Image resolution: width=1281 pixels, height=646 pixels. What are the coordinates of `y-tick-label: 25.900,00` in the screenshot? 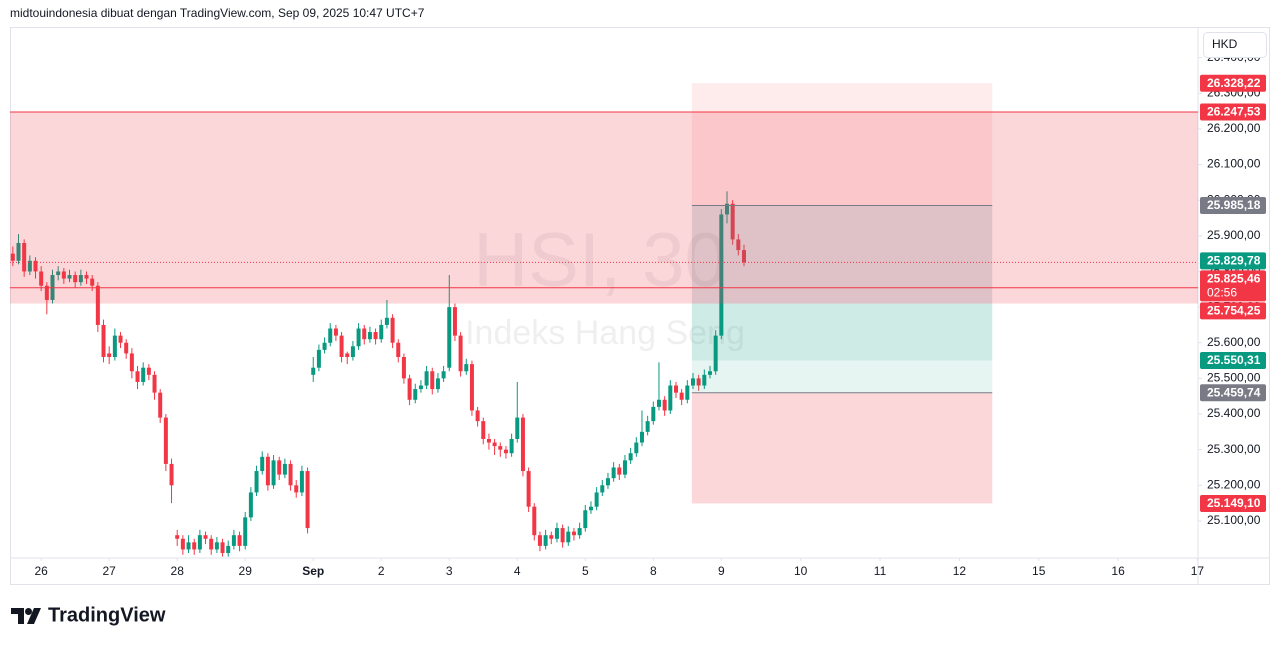 It's located at (1234, 235).